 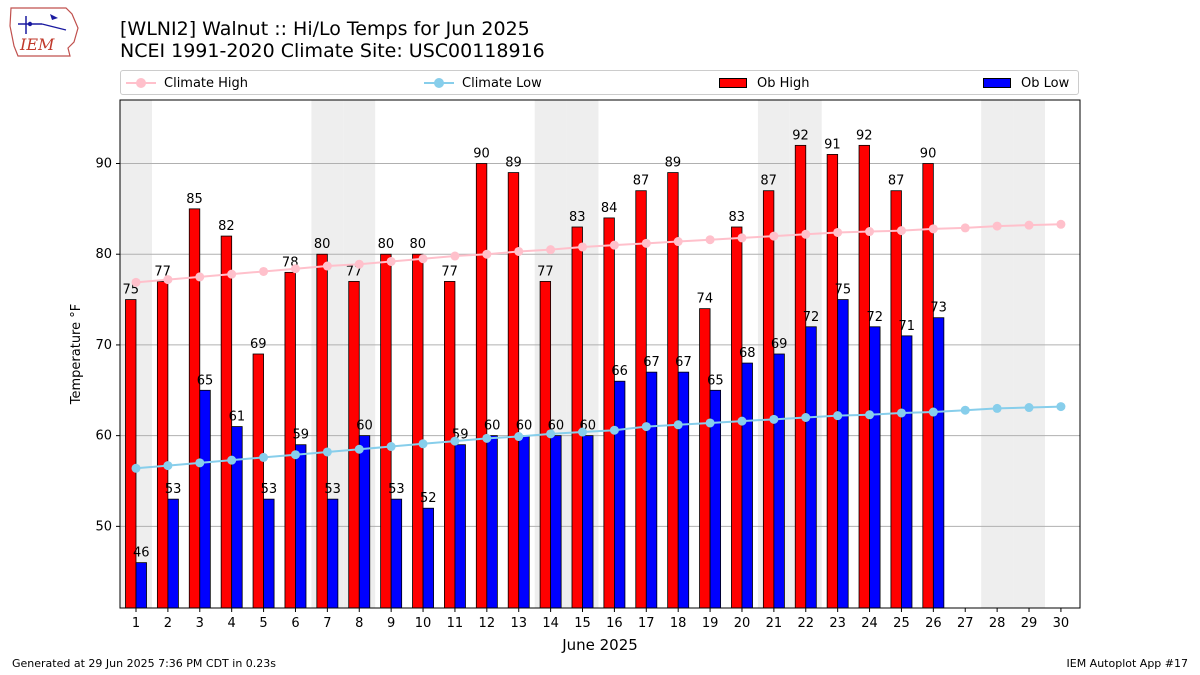 What do you see at coordinates (103, 436) in the screenshot?
I see `y-tick-label: 60` at bounding box center [103, 436].